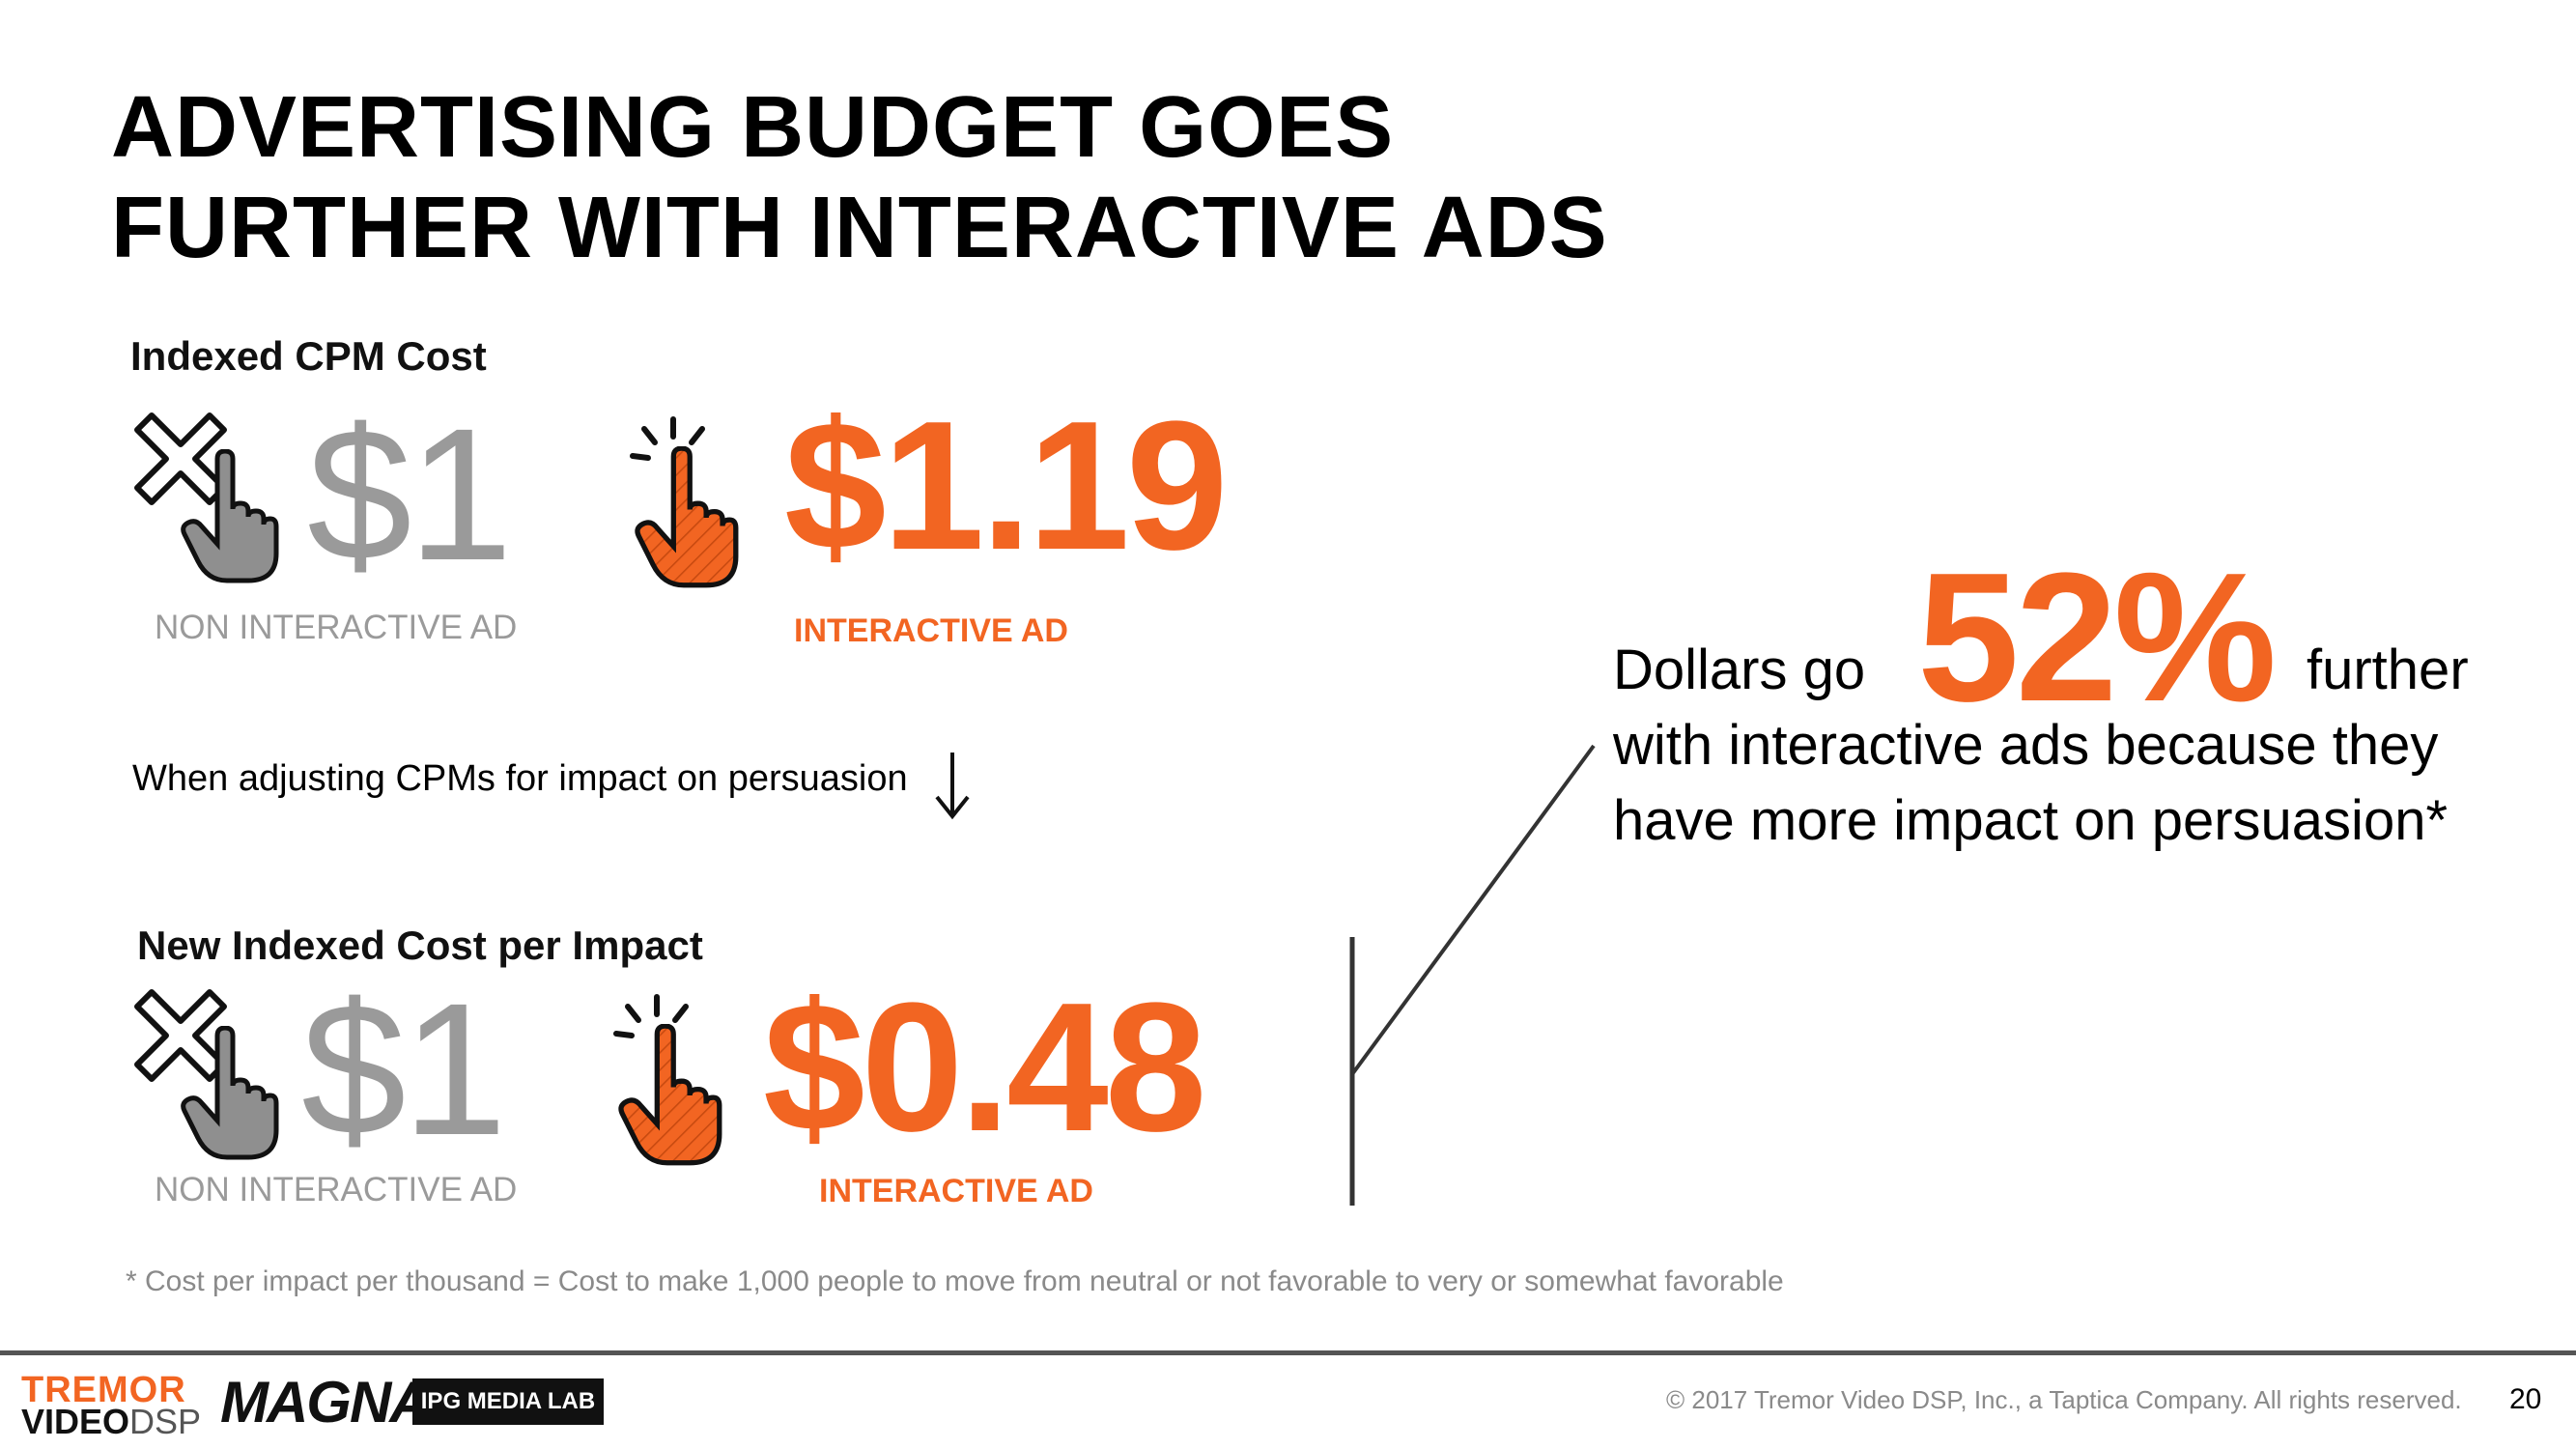 This screenshot has height=1449, width=2576. What do you see at coordinates (859, 228) in the screenshot?
I see `title-line-2: FURTHER WITH INTERACTIVE ADS` at bounding box center [859, 228].